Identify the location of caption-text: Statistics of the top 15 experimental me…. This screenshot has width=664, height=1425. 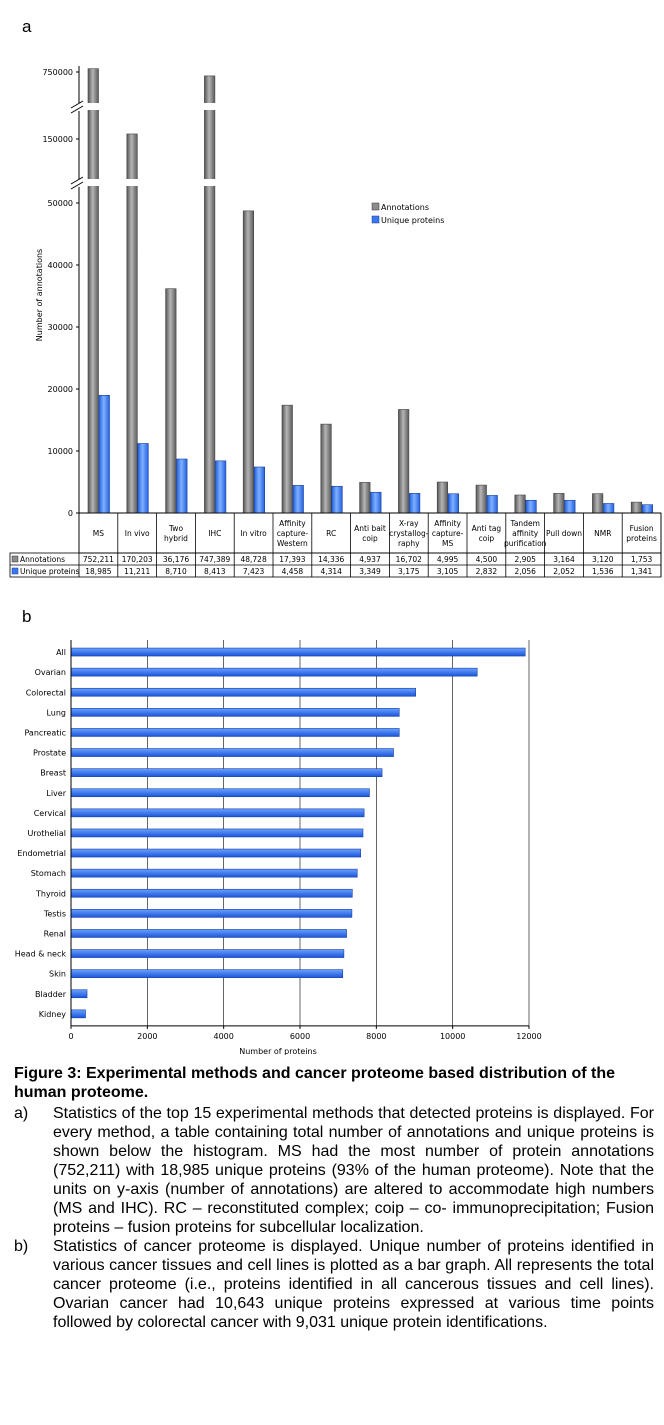
(353, 1170).